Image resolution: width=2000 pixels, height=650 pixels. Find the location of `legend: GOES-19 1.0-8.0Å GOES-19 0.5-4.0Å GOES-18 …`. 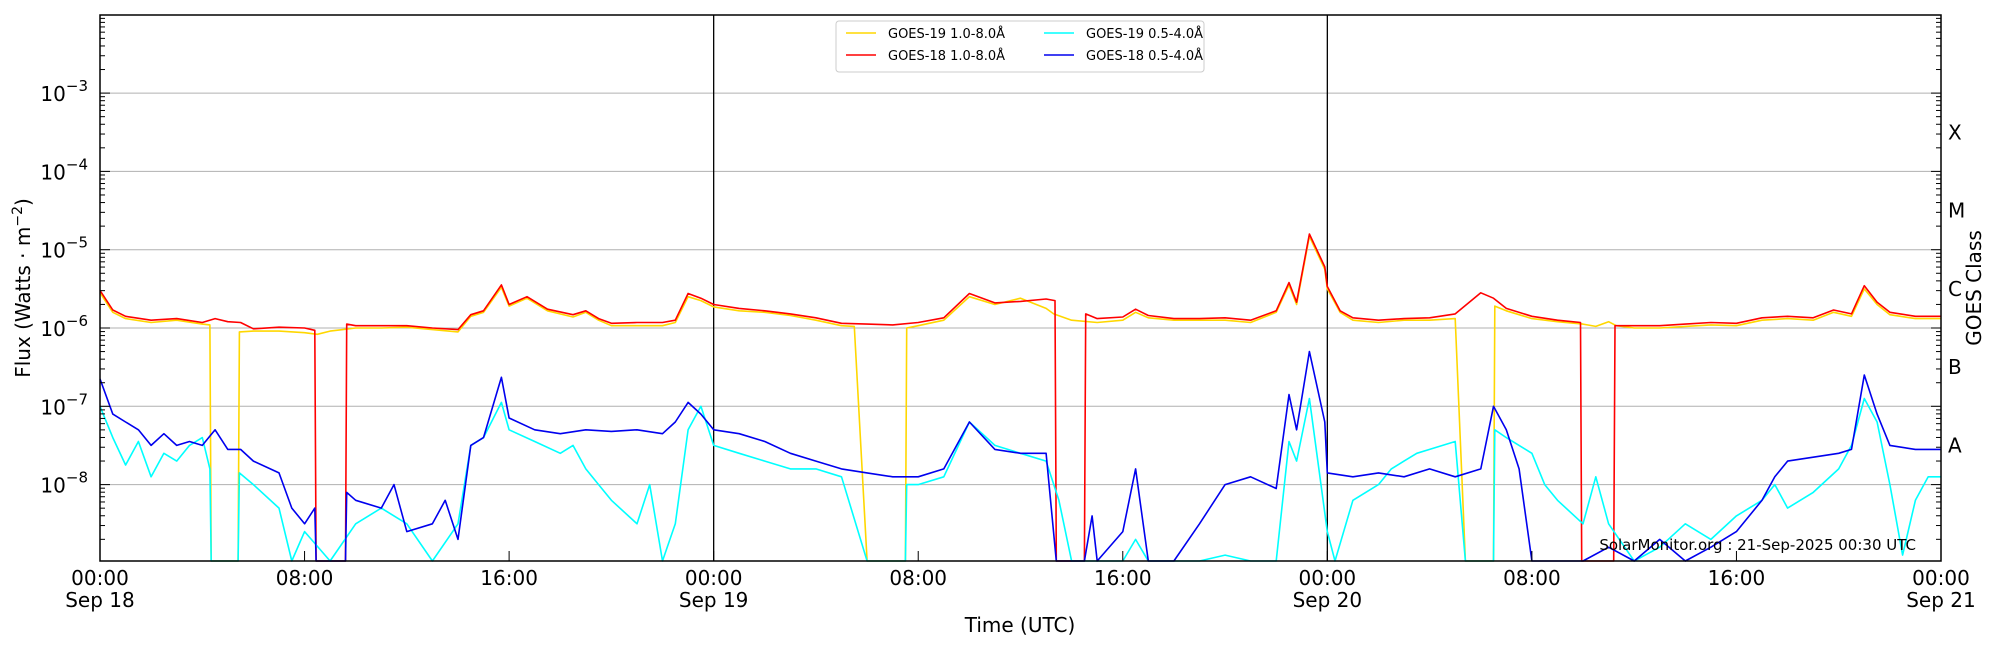

legend: GOES-19 1.0-8.0Å GOES-19 0.5-4.0Å GOES-18 … is located at coordinates (1020, 46).